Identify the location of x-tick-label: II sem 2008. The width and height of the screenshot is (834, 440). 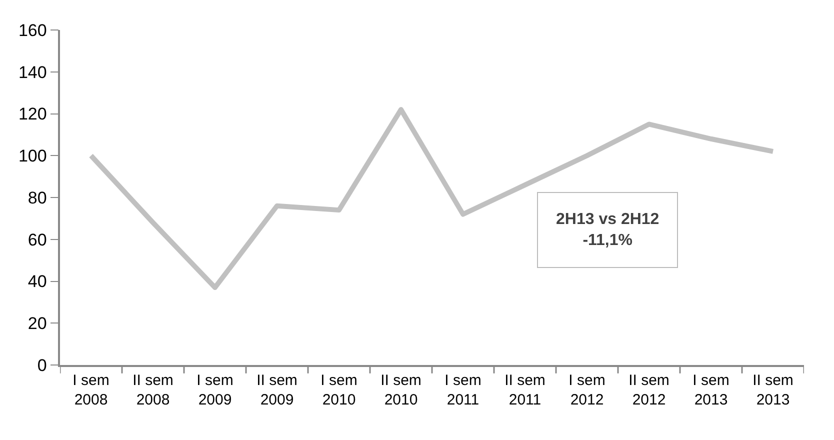
(153, 390).